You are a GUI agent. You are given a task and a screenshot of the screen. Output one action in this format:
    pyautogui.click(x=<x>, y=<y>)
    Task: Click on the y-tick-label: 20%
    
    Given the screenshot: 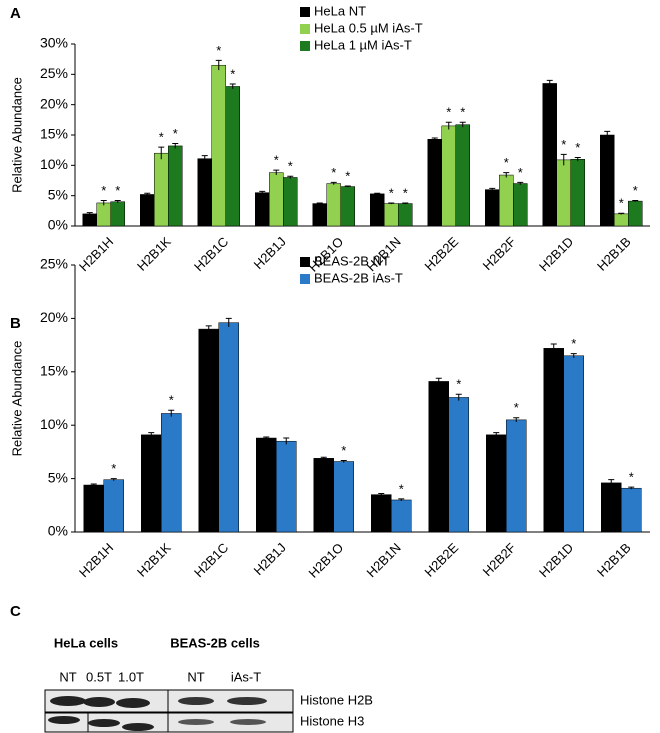 What is the action you would take?
    pyautogui.click(x=54, y=317)
    